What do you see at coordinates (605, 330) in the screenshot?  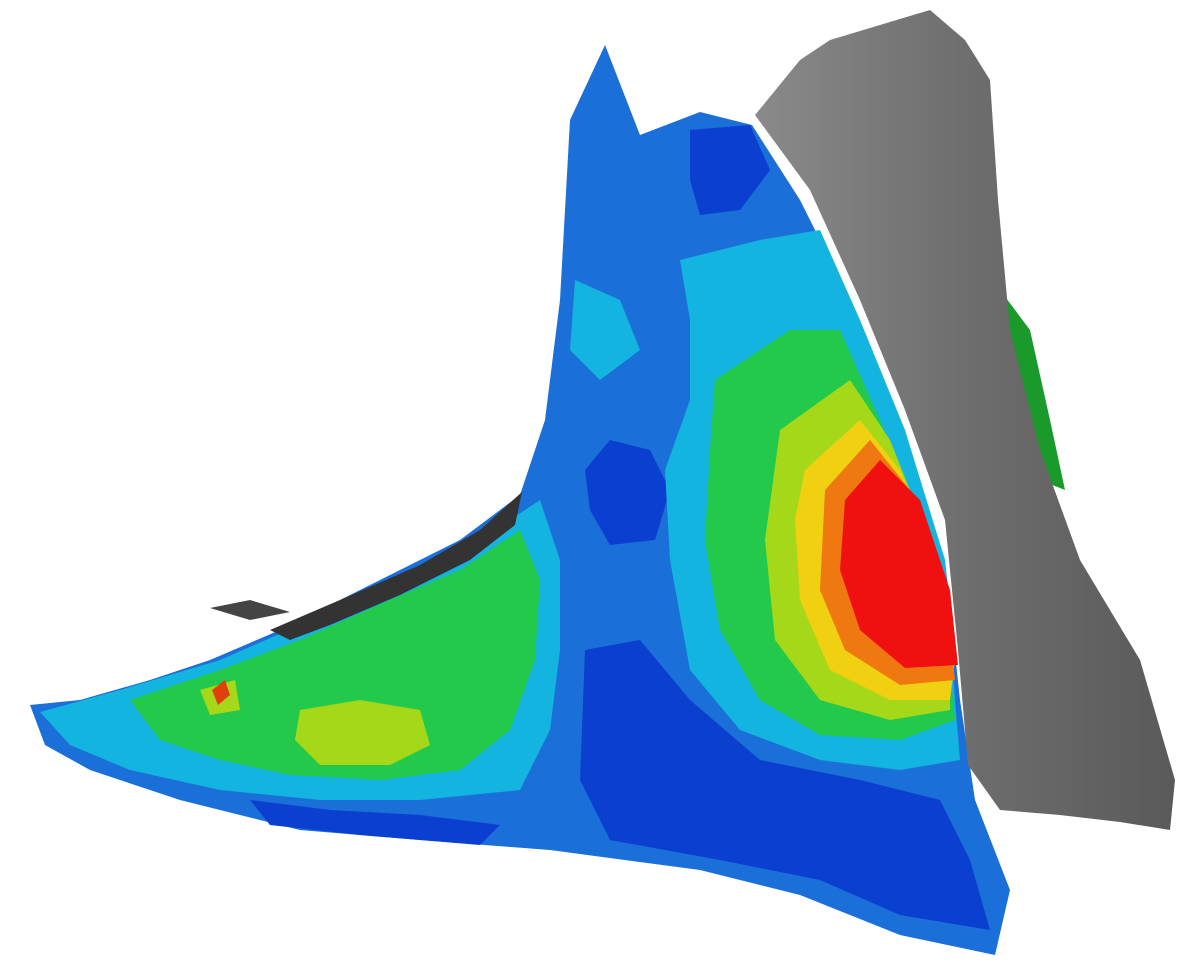 I see `mid-zone` at bounding box center [605, 330].